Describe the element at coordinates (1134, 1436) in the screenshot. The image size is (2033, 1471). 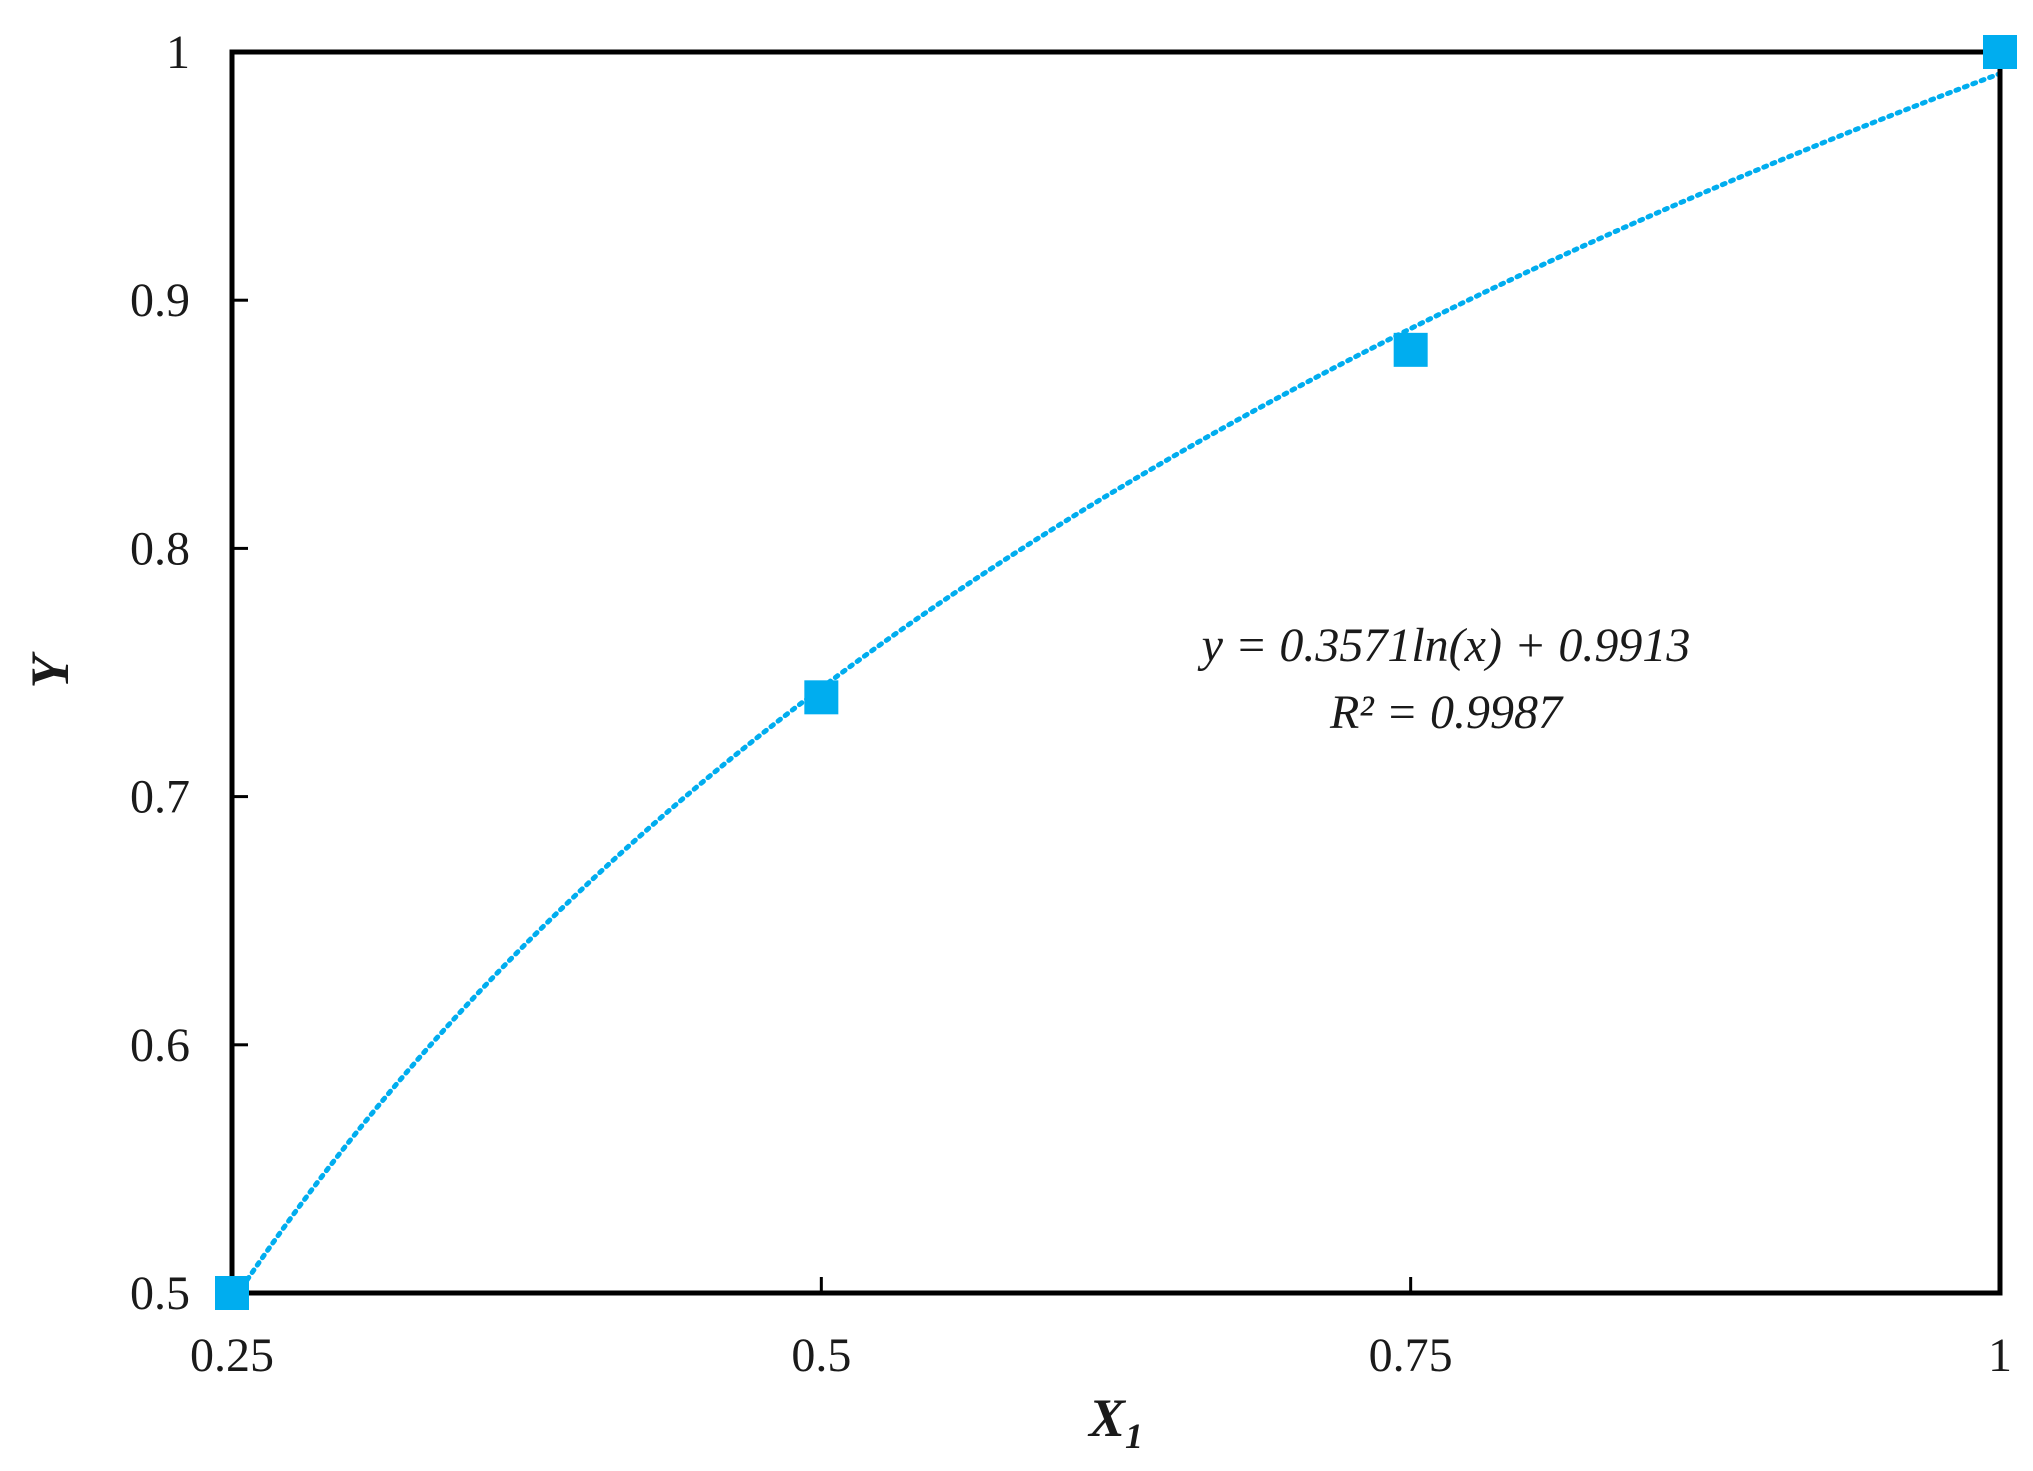
I see `x-axis-title-subscript: 1` at that location.